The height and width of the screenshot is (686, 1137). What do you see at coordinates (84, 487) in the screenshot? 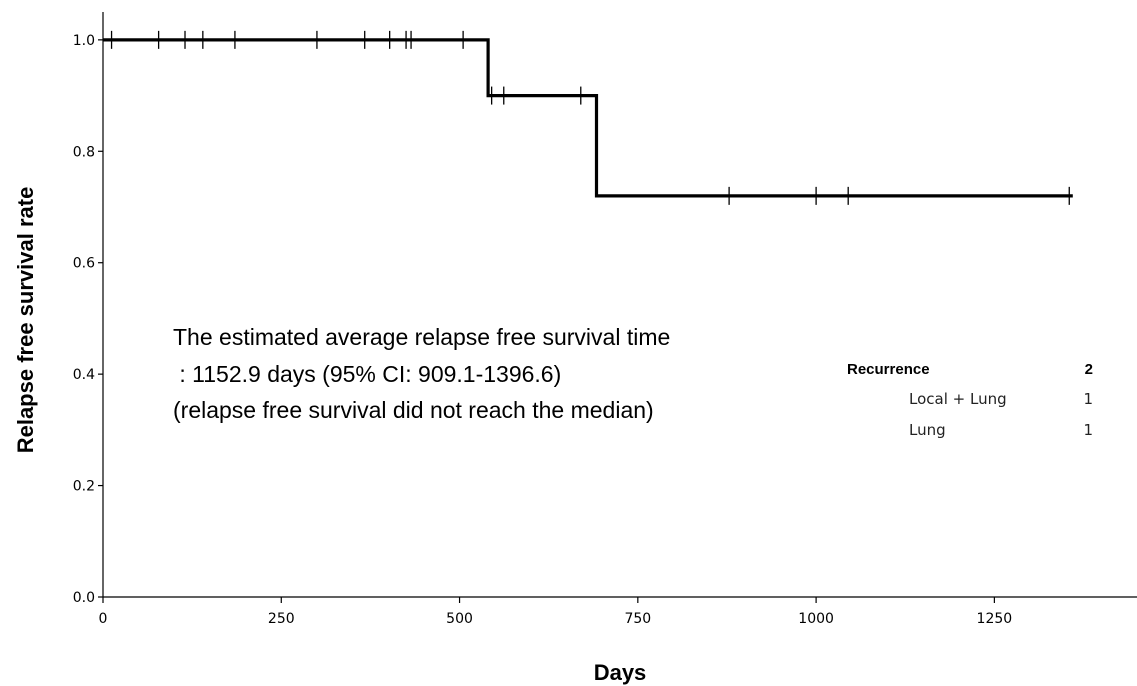
I see `y-tick-label: 0.2` at bounding box center [84, 487].